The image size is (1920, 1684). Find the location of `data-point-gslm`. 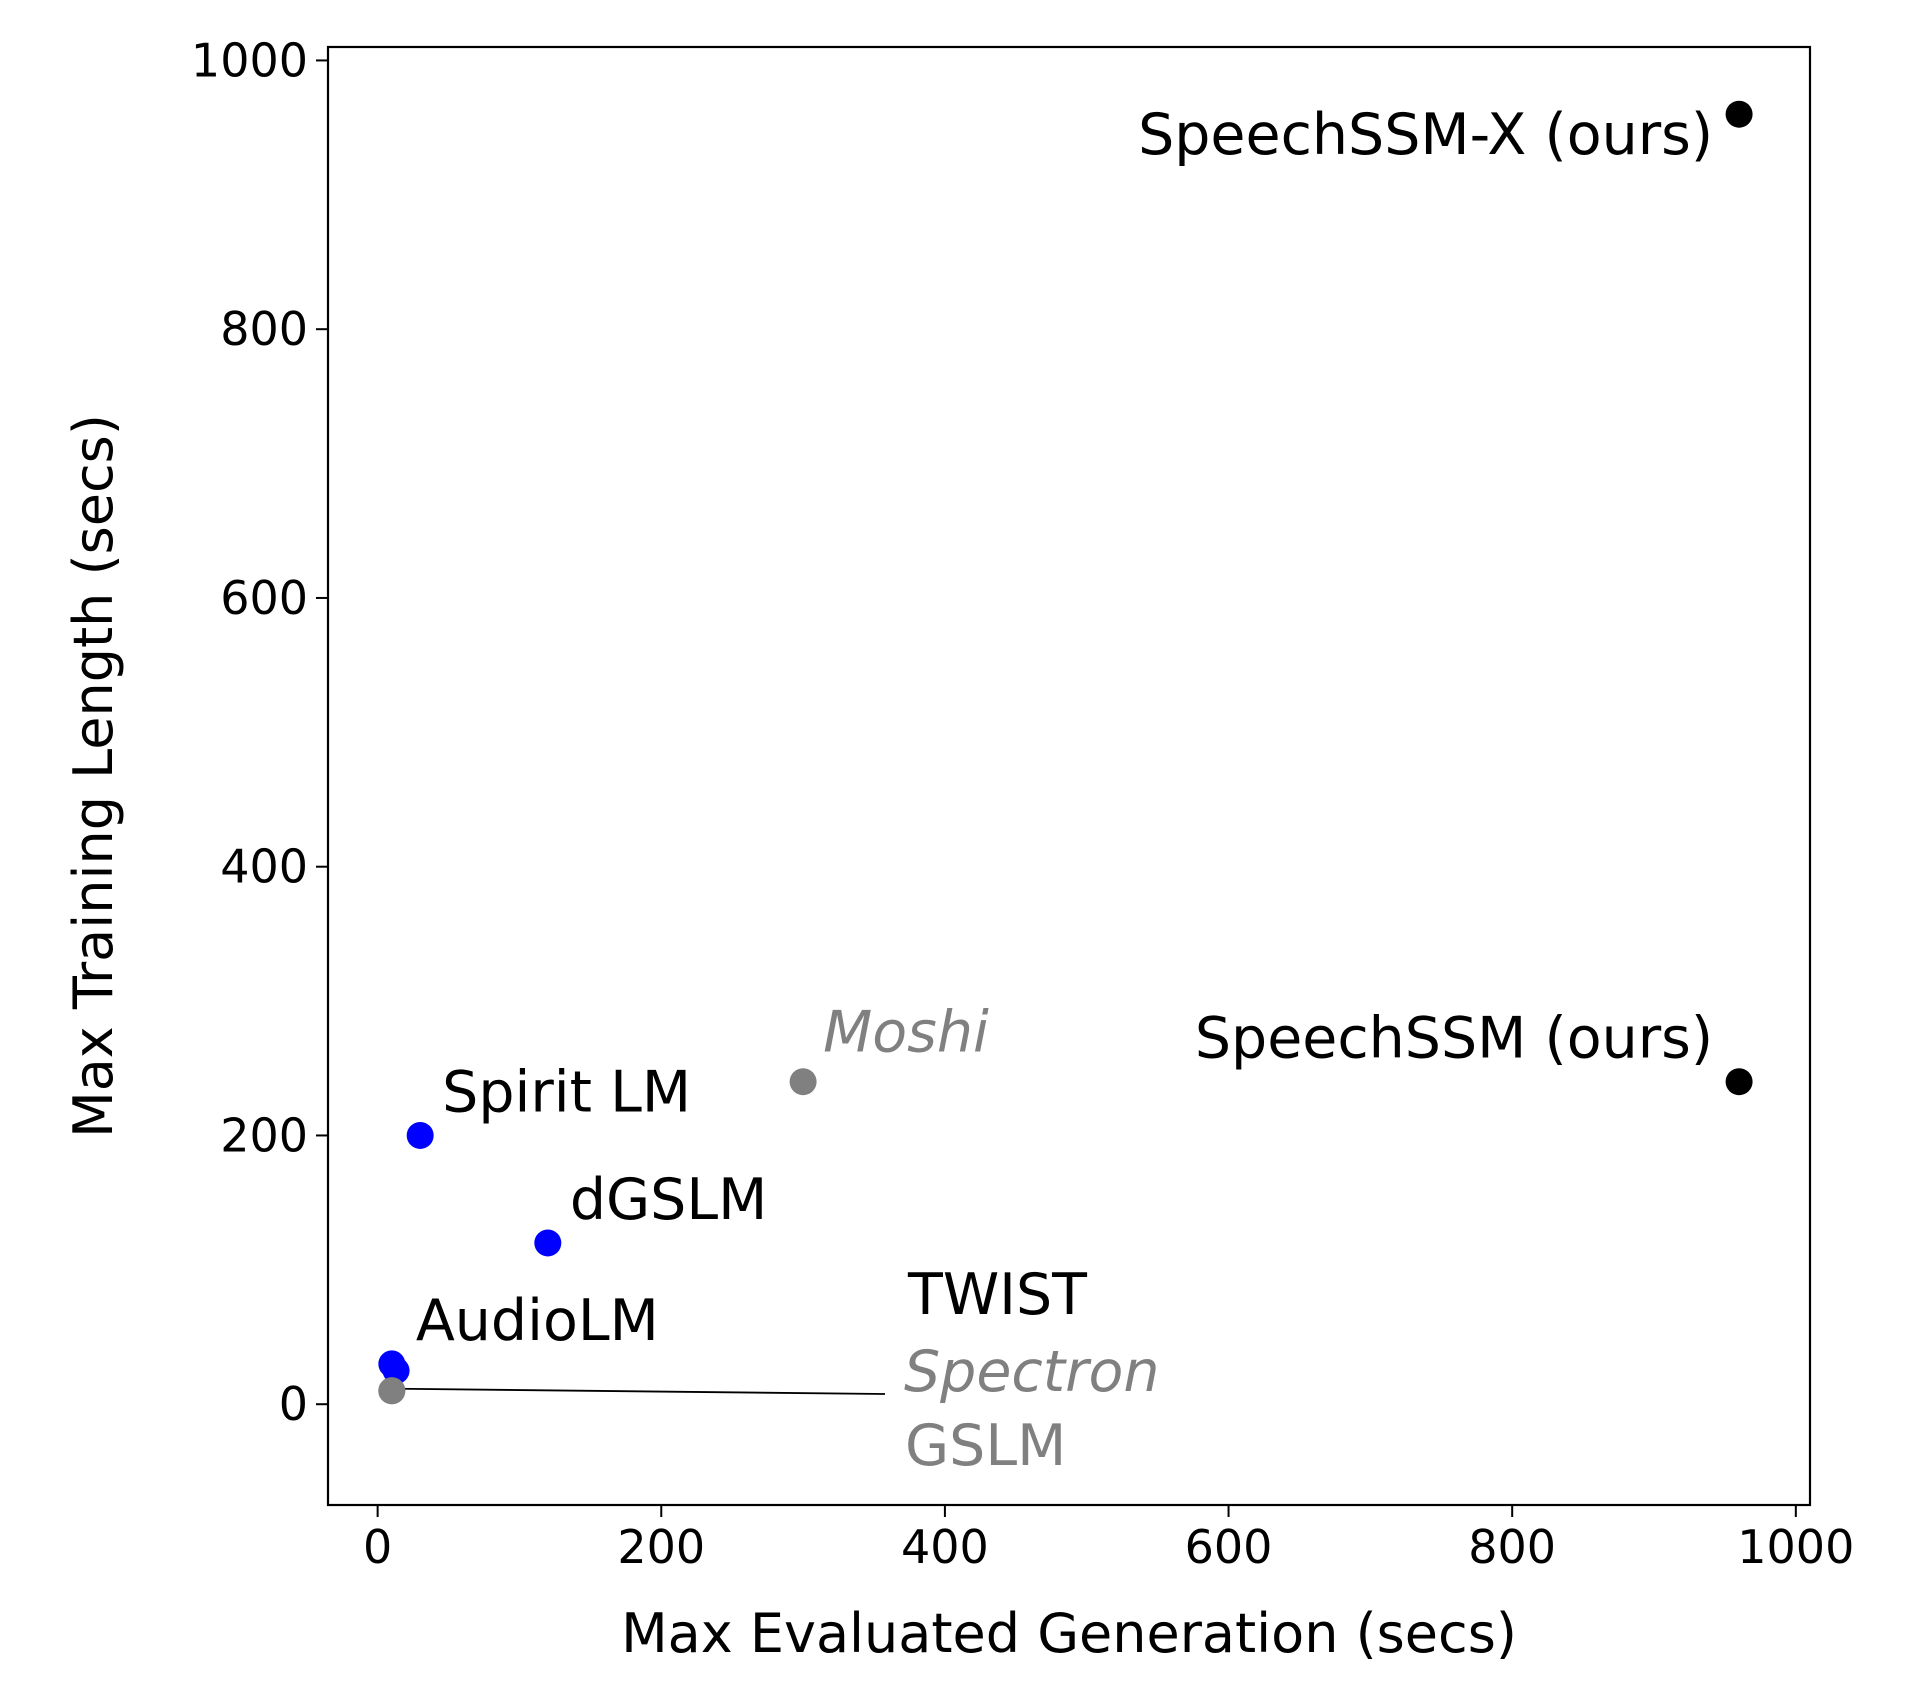

data-point-gslm is located at coordinates (392, 1391).